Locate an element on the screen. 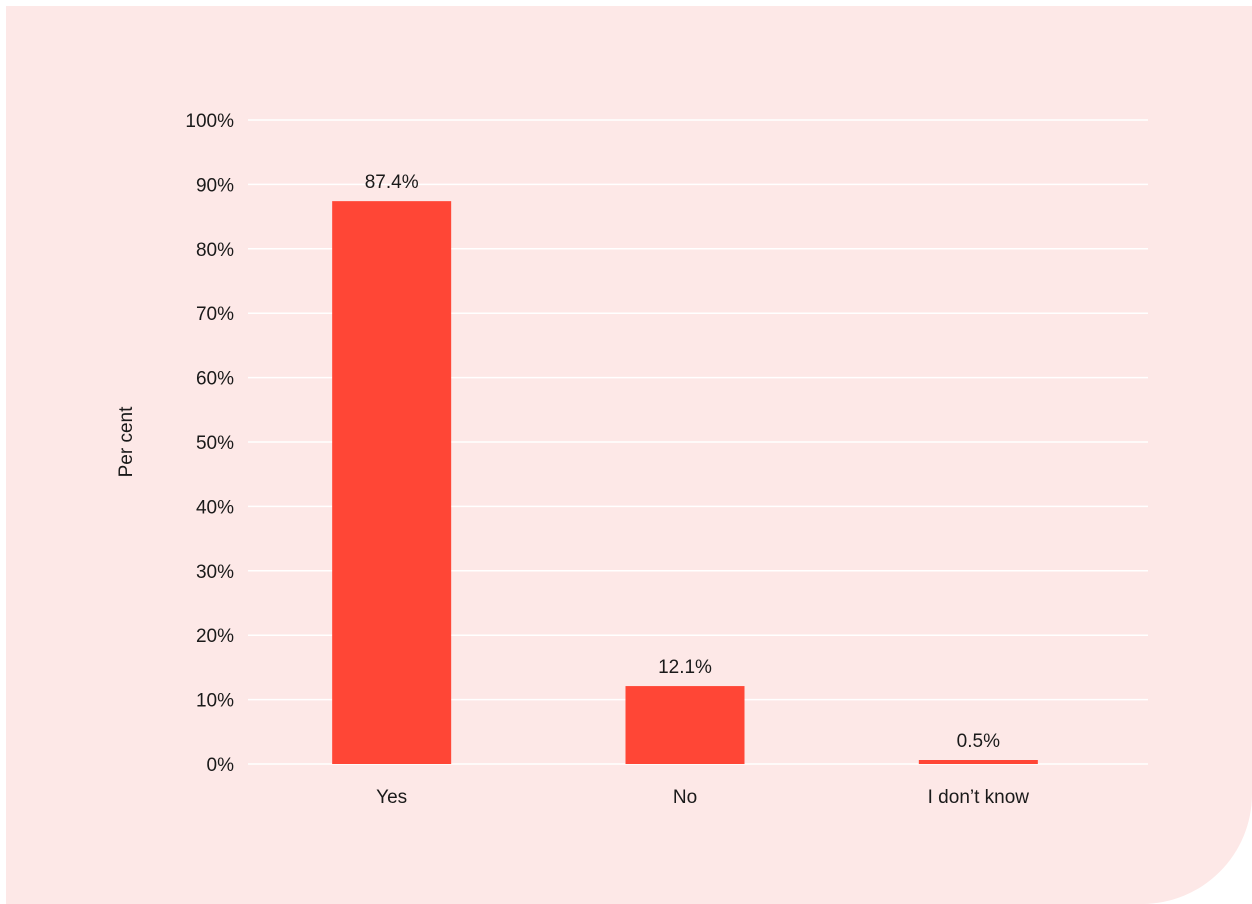  category-label: Yes is located at coordinates (391, 797).